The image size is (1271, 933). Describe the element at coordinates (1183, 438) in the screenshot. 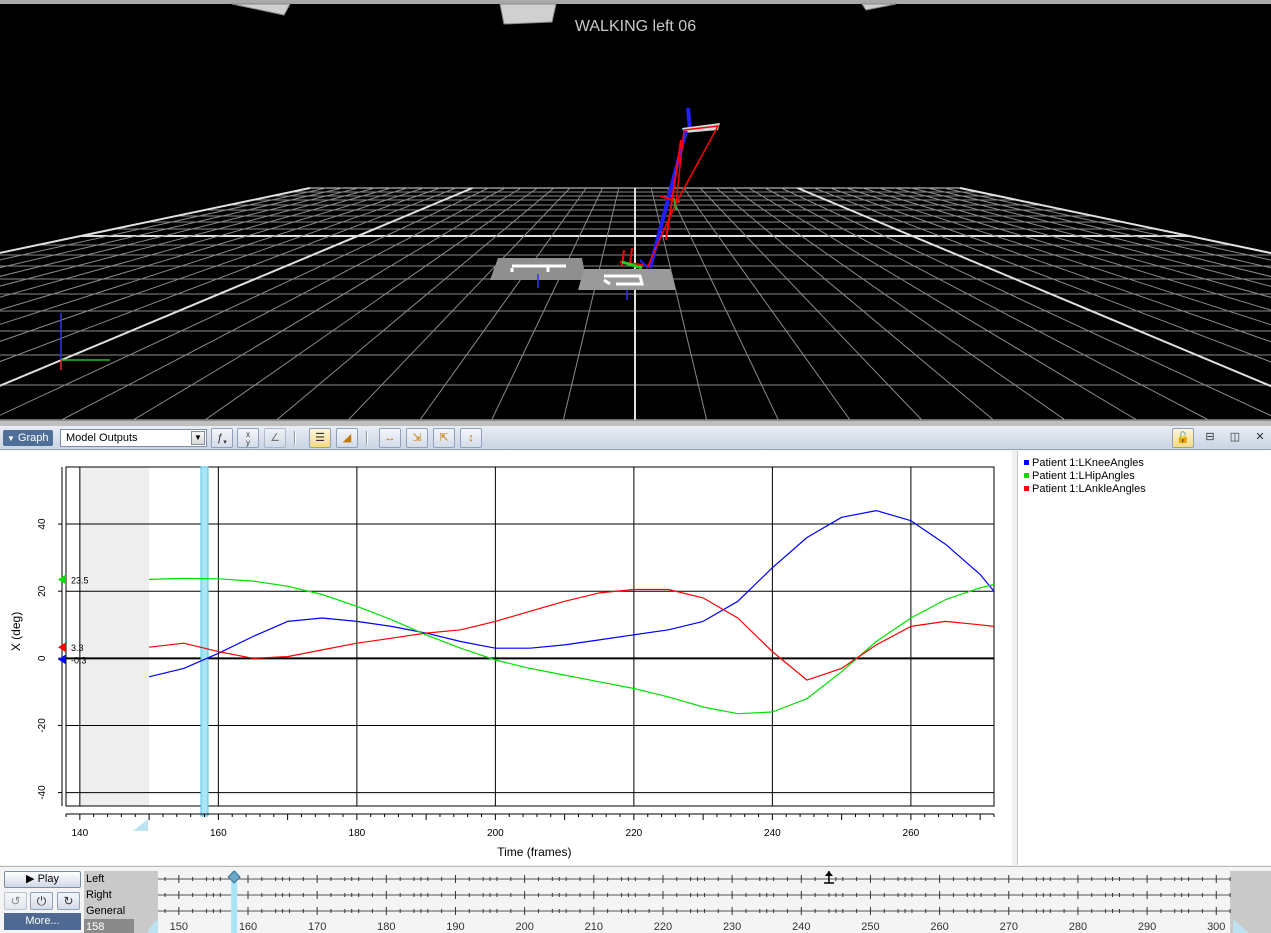

I see `lock-button: 🔓` at that location.